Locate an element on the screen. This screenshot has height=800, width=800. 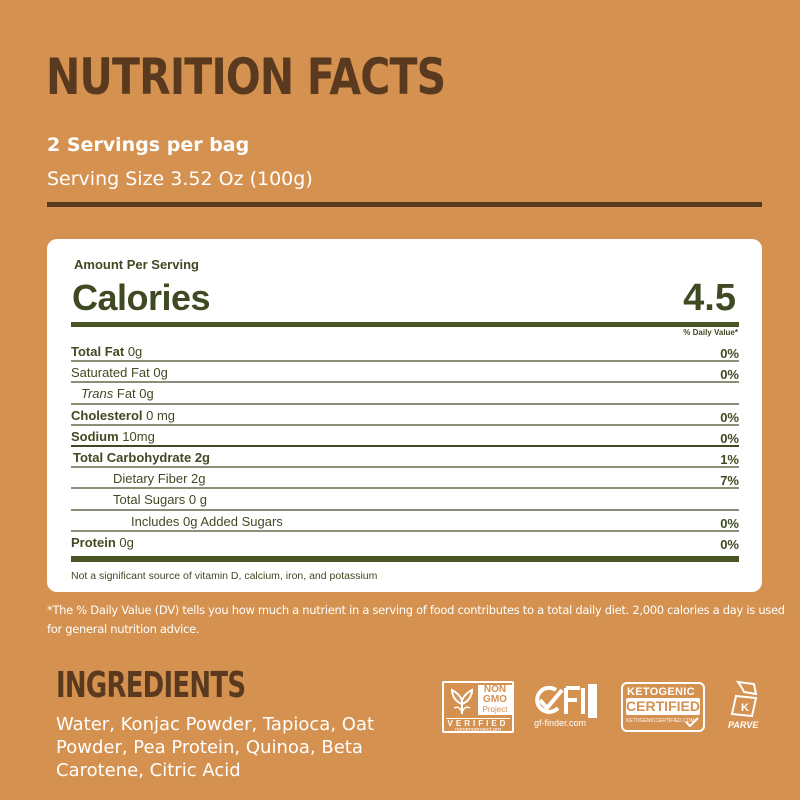
nutrient-name: Cholesterol is located at coordinates (107, 415).